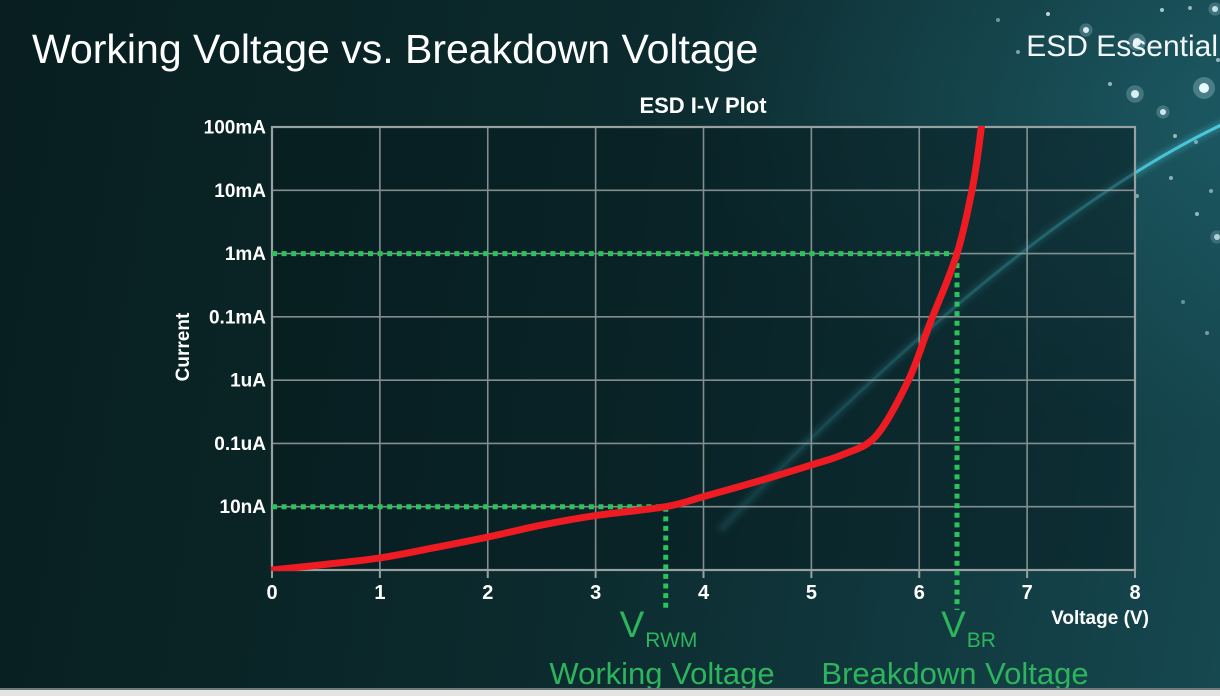 This screenshot has width=1220, height=696. I want to click on y-tick-label: 0.1mA, so click(237, 317).